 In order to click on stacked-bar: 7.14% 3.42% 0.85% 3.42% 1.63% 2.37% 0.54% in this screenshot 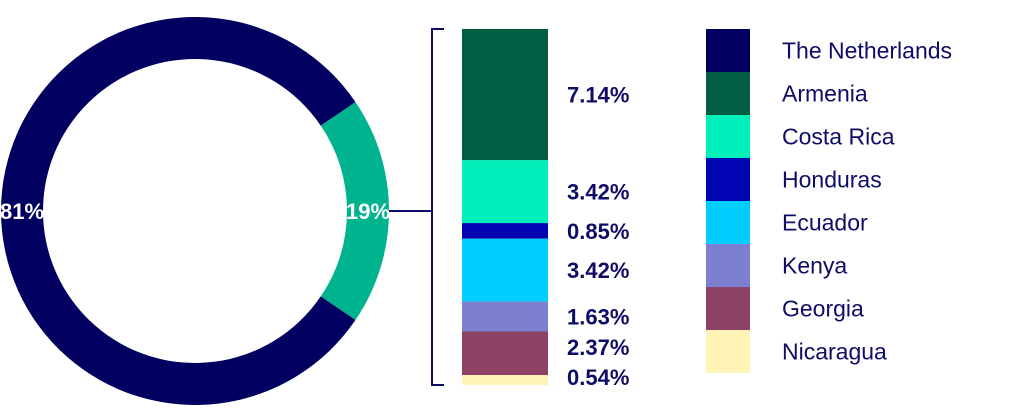, I will do `click(545, 209)`.